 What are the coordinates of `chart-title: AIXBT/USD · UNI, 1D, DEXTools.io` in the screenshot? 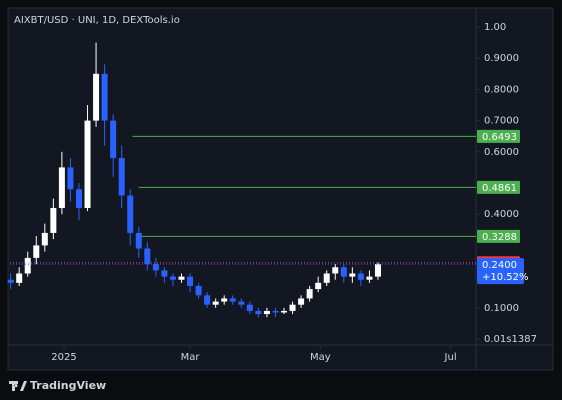 It's located at (97, 20).